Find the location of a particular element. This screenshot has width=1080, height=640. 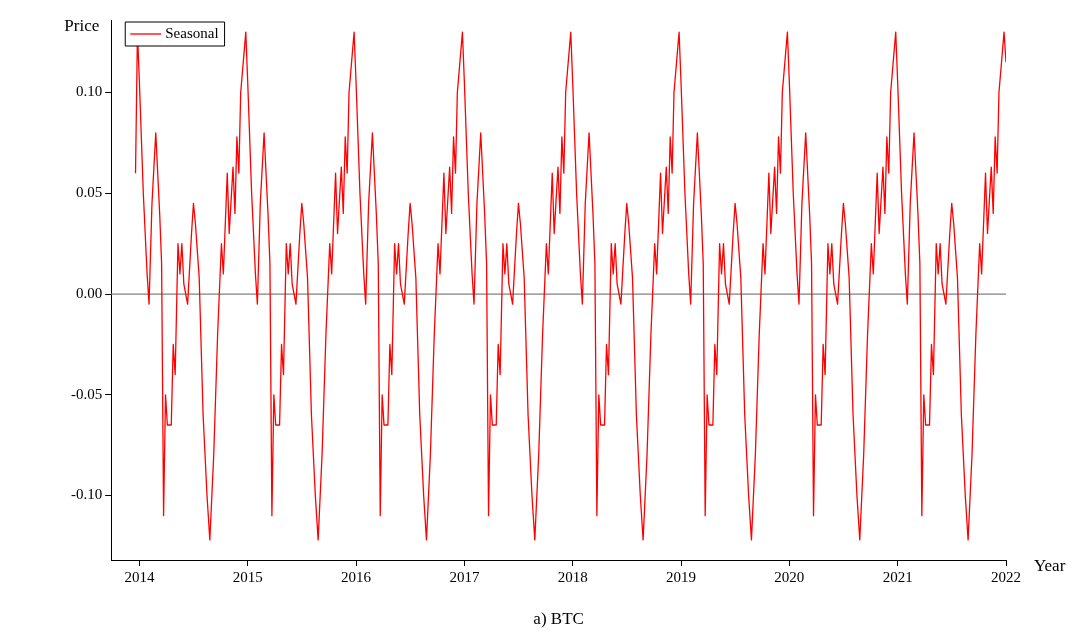

x-tick-label: 2022 is located at coordinates (1006, 576).